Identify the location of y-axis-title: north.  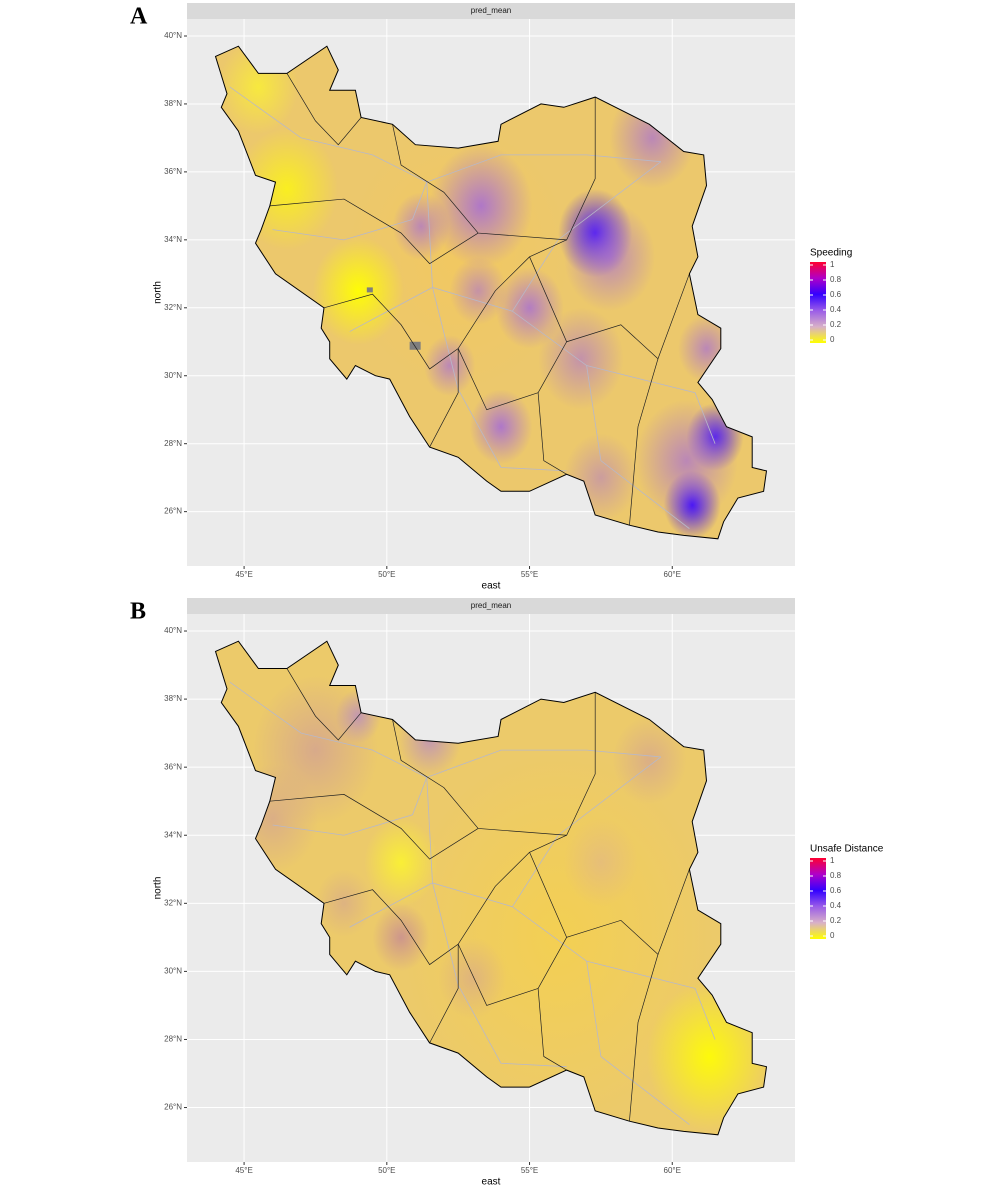
(158, 888).